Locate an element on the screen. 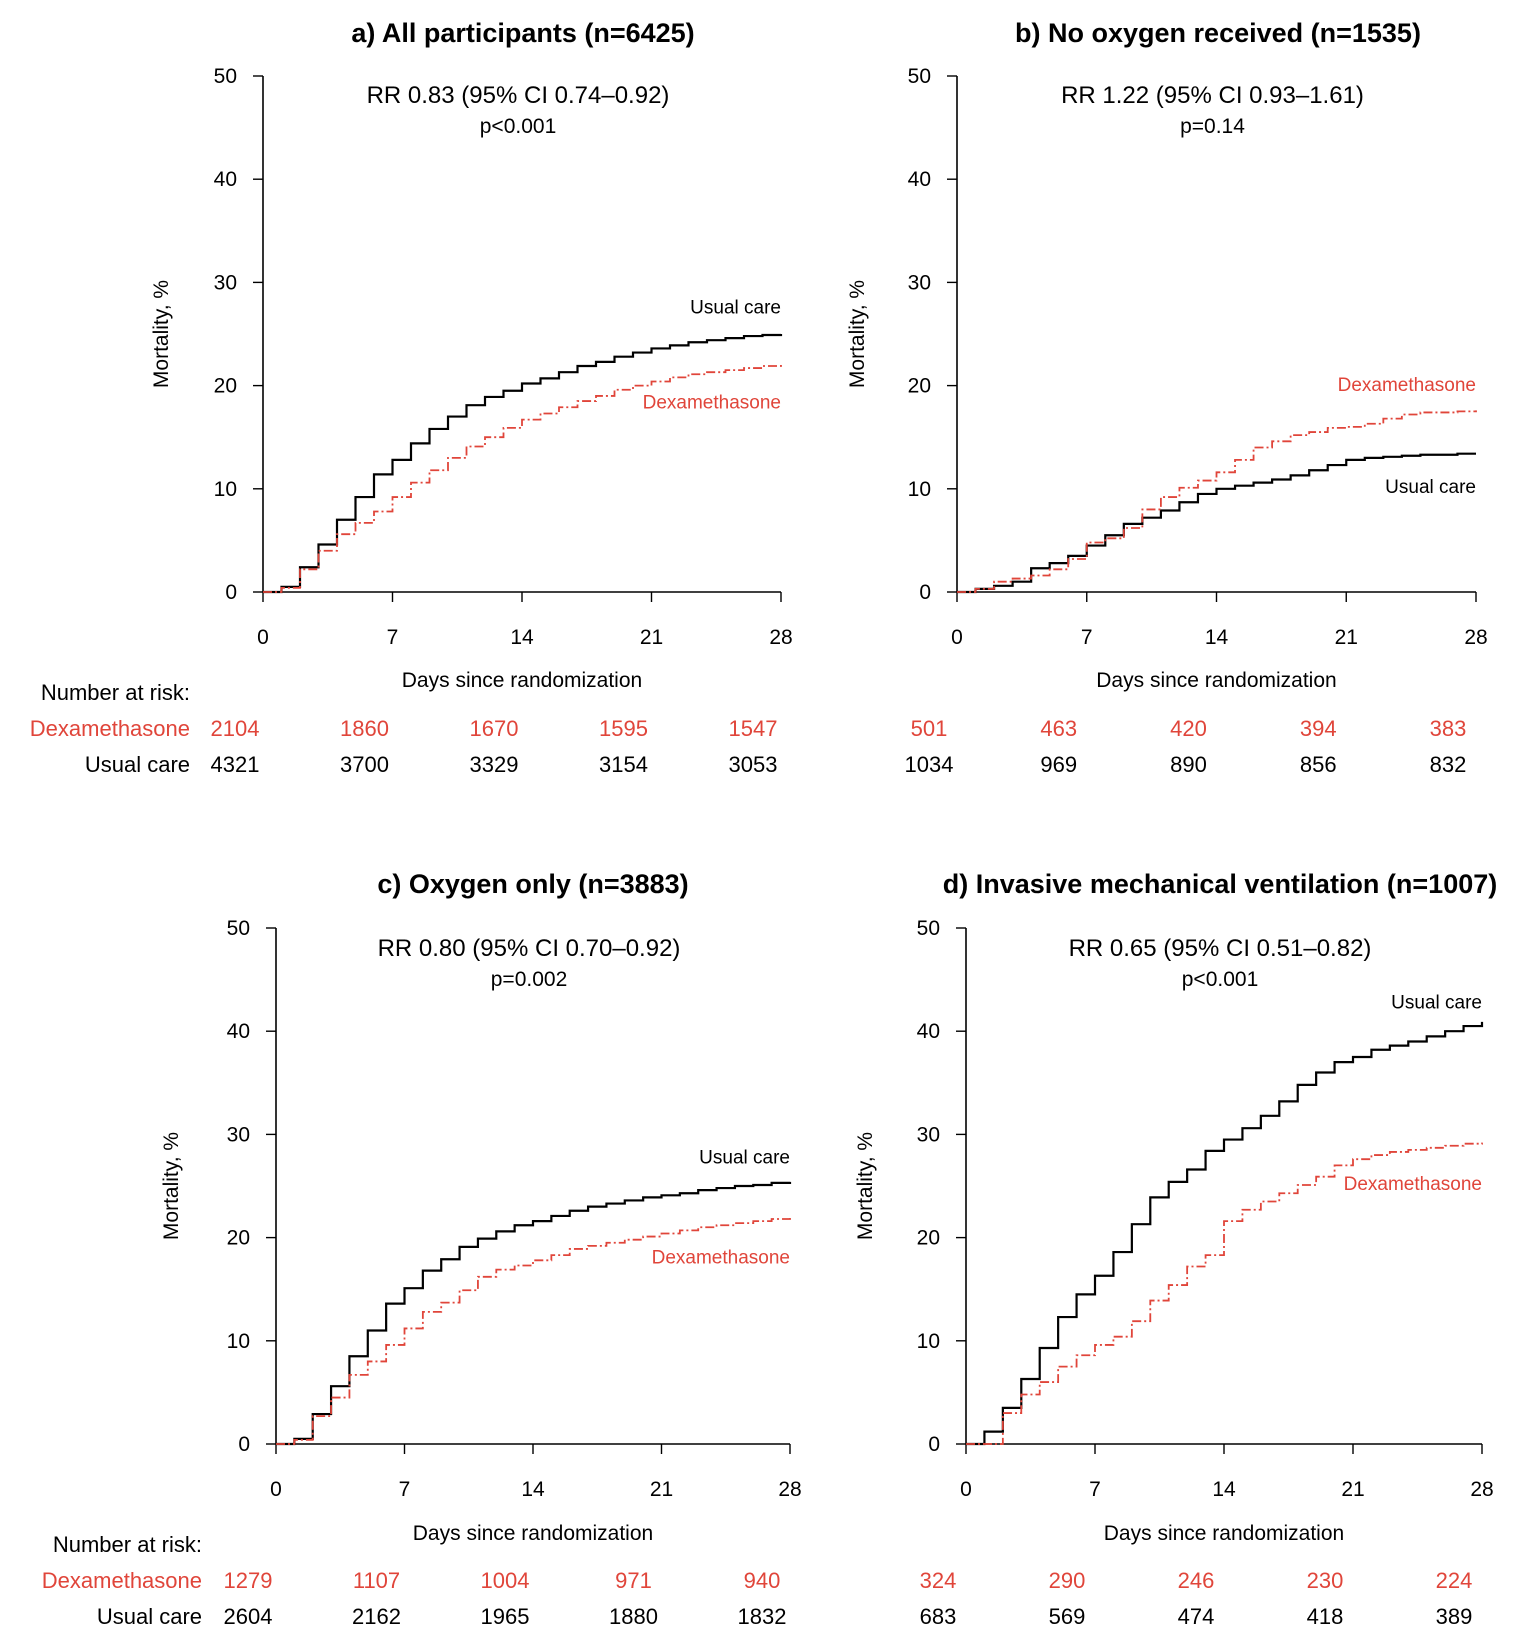 This screenshot has width=1540, height=1634. risk-count: 3700 is located at coordinates (364, 764).